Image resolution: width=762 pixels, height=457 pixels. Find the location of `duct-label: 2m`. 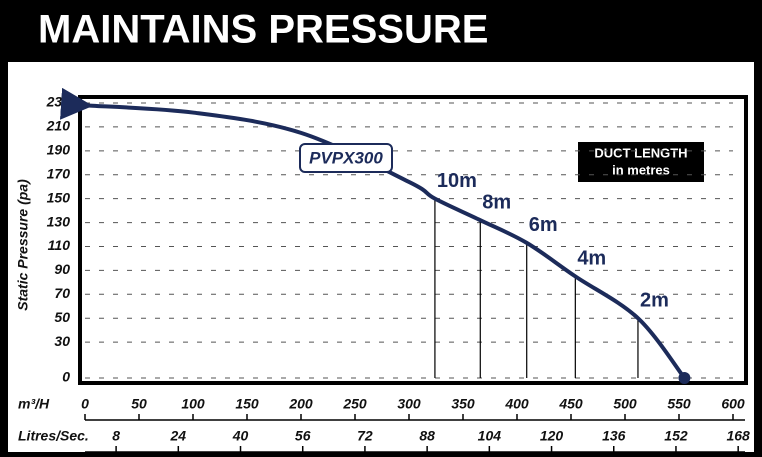

duct-label: 2m is located at coordinates (654, 300).